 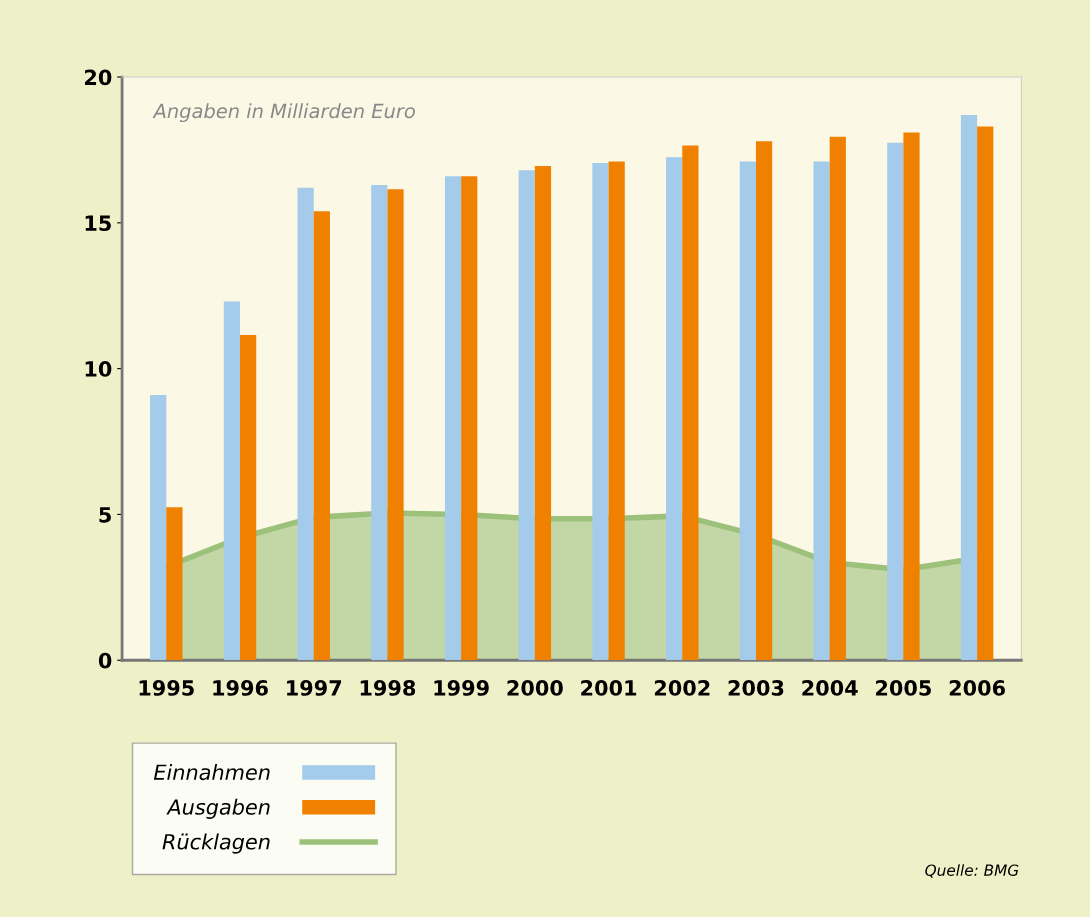 What do you see at coordinates (903, 688) in the screenshot?
I see `x-tick-label: 2005` at bounding box center [903, 688].